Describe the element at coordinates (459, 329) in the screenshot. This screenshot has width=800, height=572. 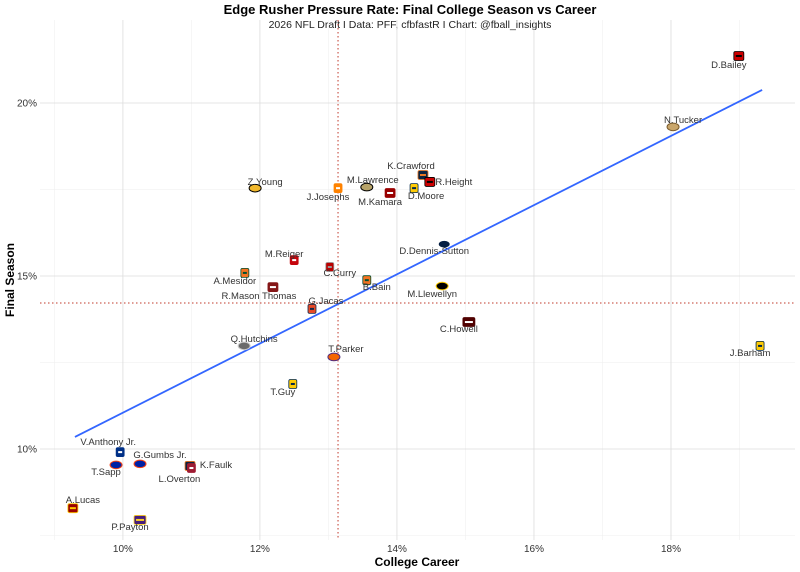
I see `point-label: C.Howell` at that location.